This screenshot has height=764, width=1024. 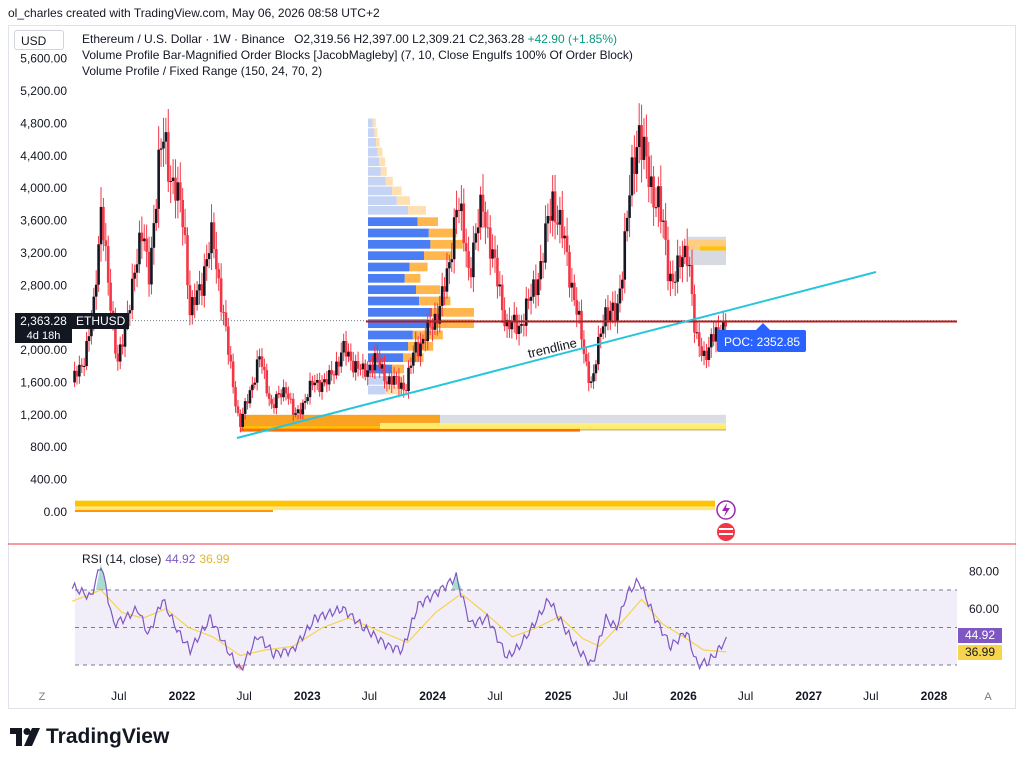 I want to click on order-block-line, so click(x=553, y=425).